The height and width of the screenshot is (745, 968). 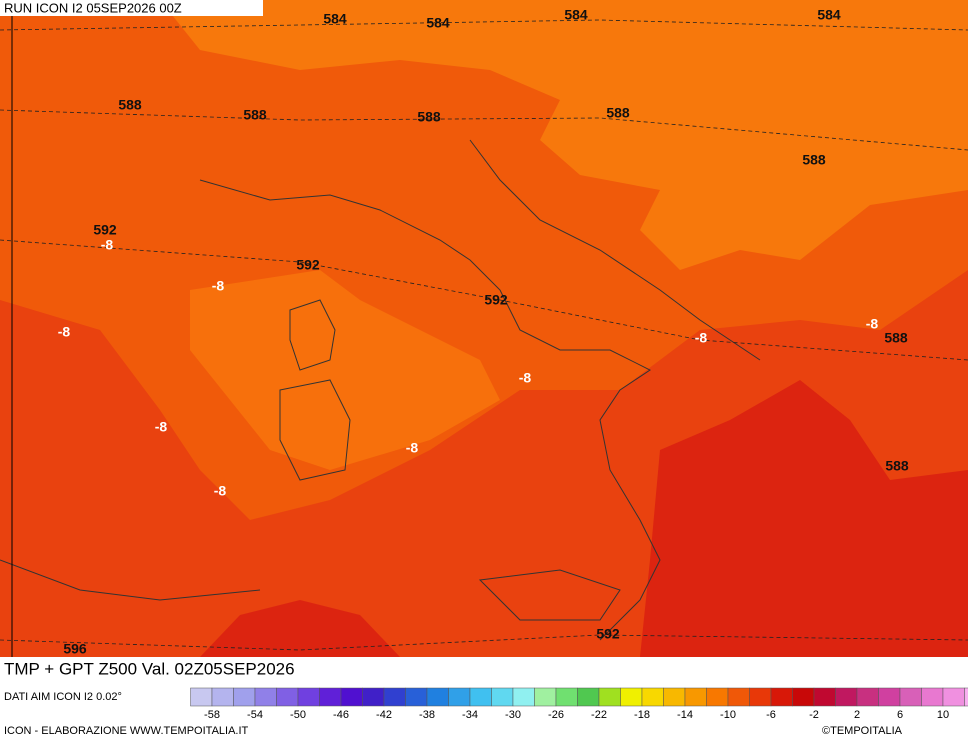 What do you see at coordinates (63, 697) in the screenshot?
I see `source: DATI AIM ICON I2 0.02°` at bounding box center [63, 697].